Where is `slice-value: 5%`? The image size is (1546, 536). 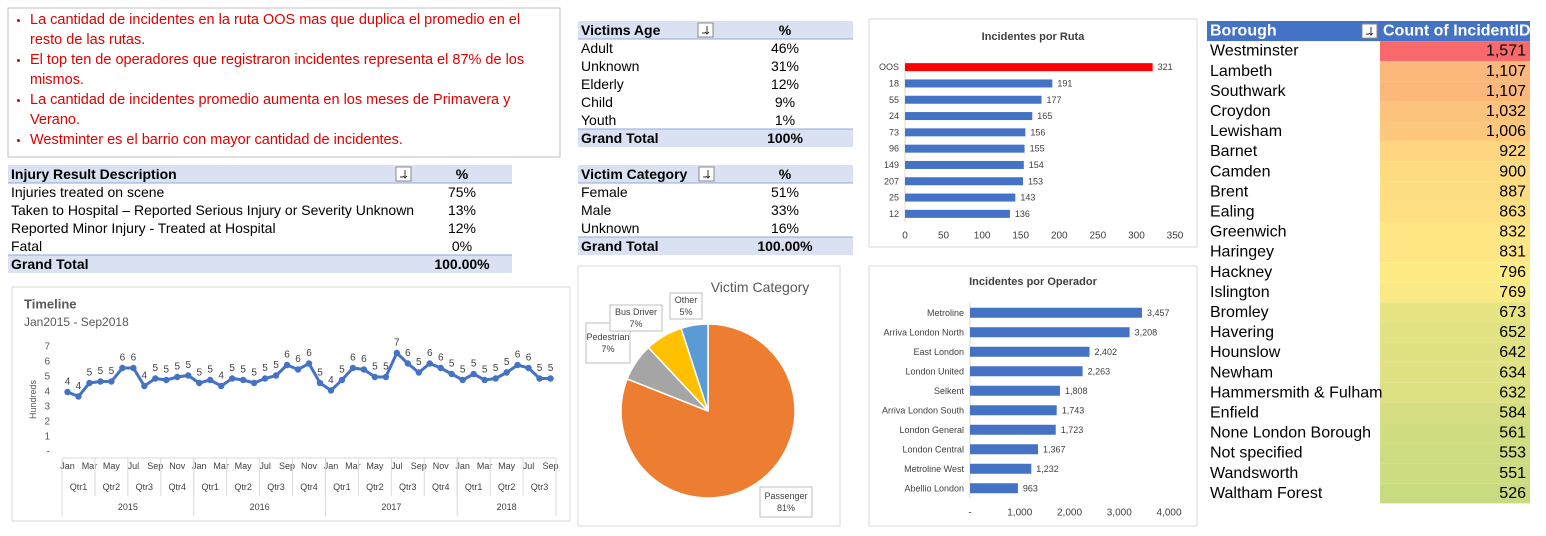
slice-value: 5% is located at coordinates (685, 312).